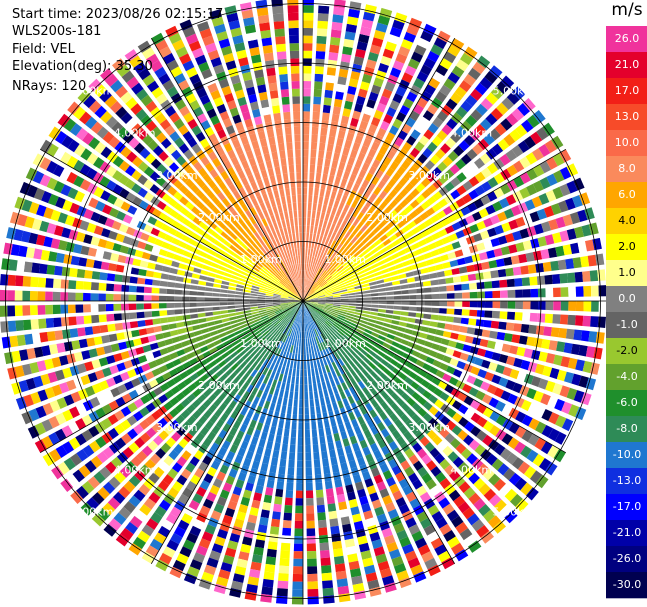 Image resolution: width=647 pixels, height=607 pixels. What do you see at coordinates (514, 511) in the screenshot?
I see `range-ring-label: 5.00km` at bounding box center [514, 511].